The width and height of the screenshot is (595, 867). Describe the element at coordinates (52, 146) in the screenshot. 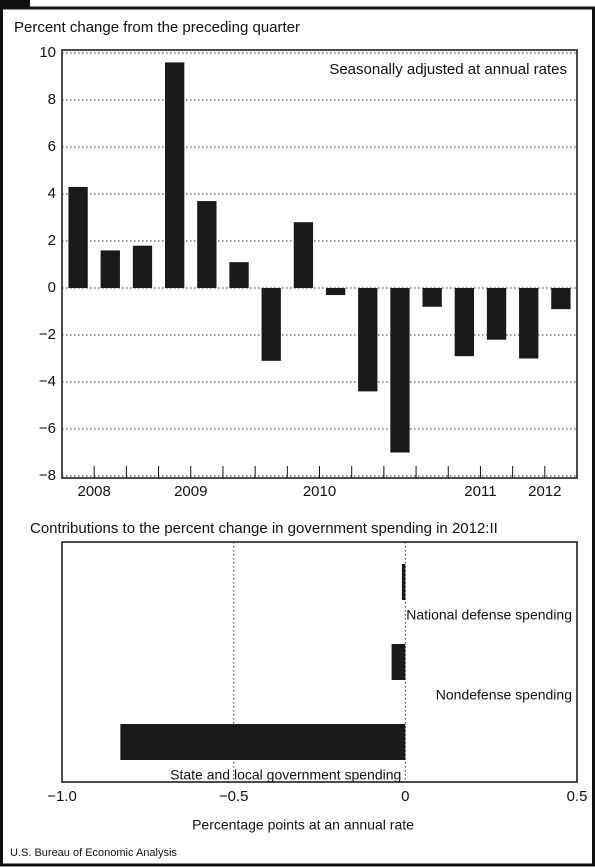

I see `y-tick-label: 6` at that location.